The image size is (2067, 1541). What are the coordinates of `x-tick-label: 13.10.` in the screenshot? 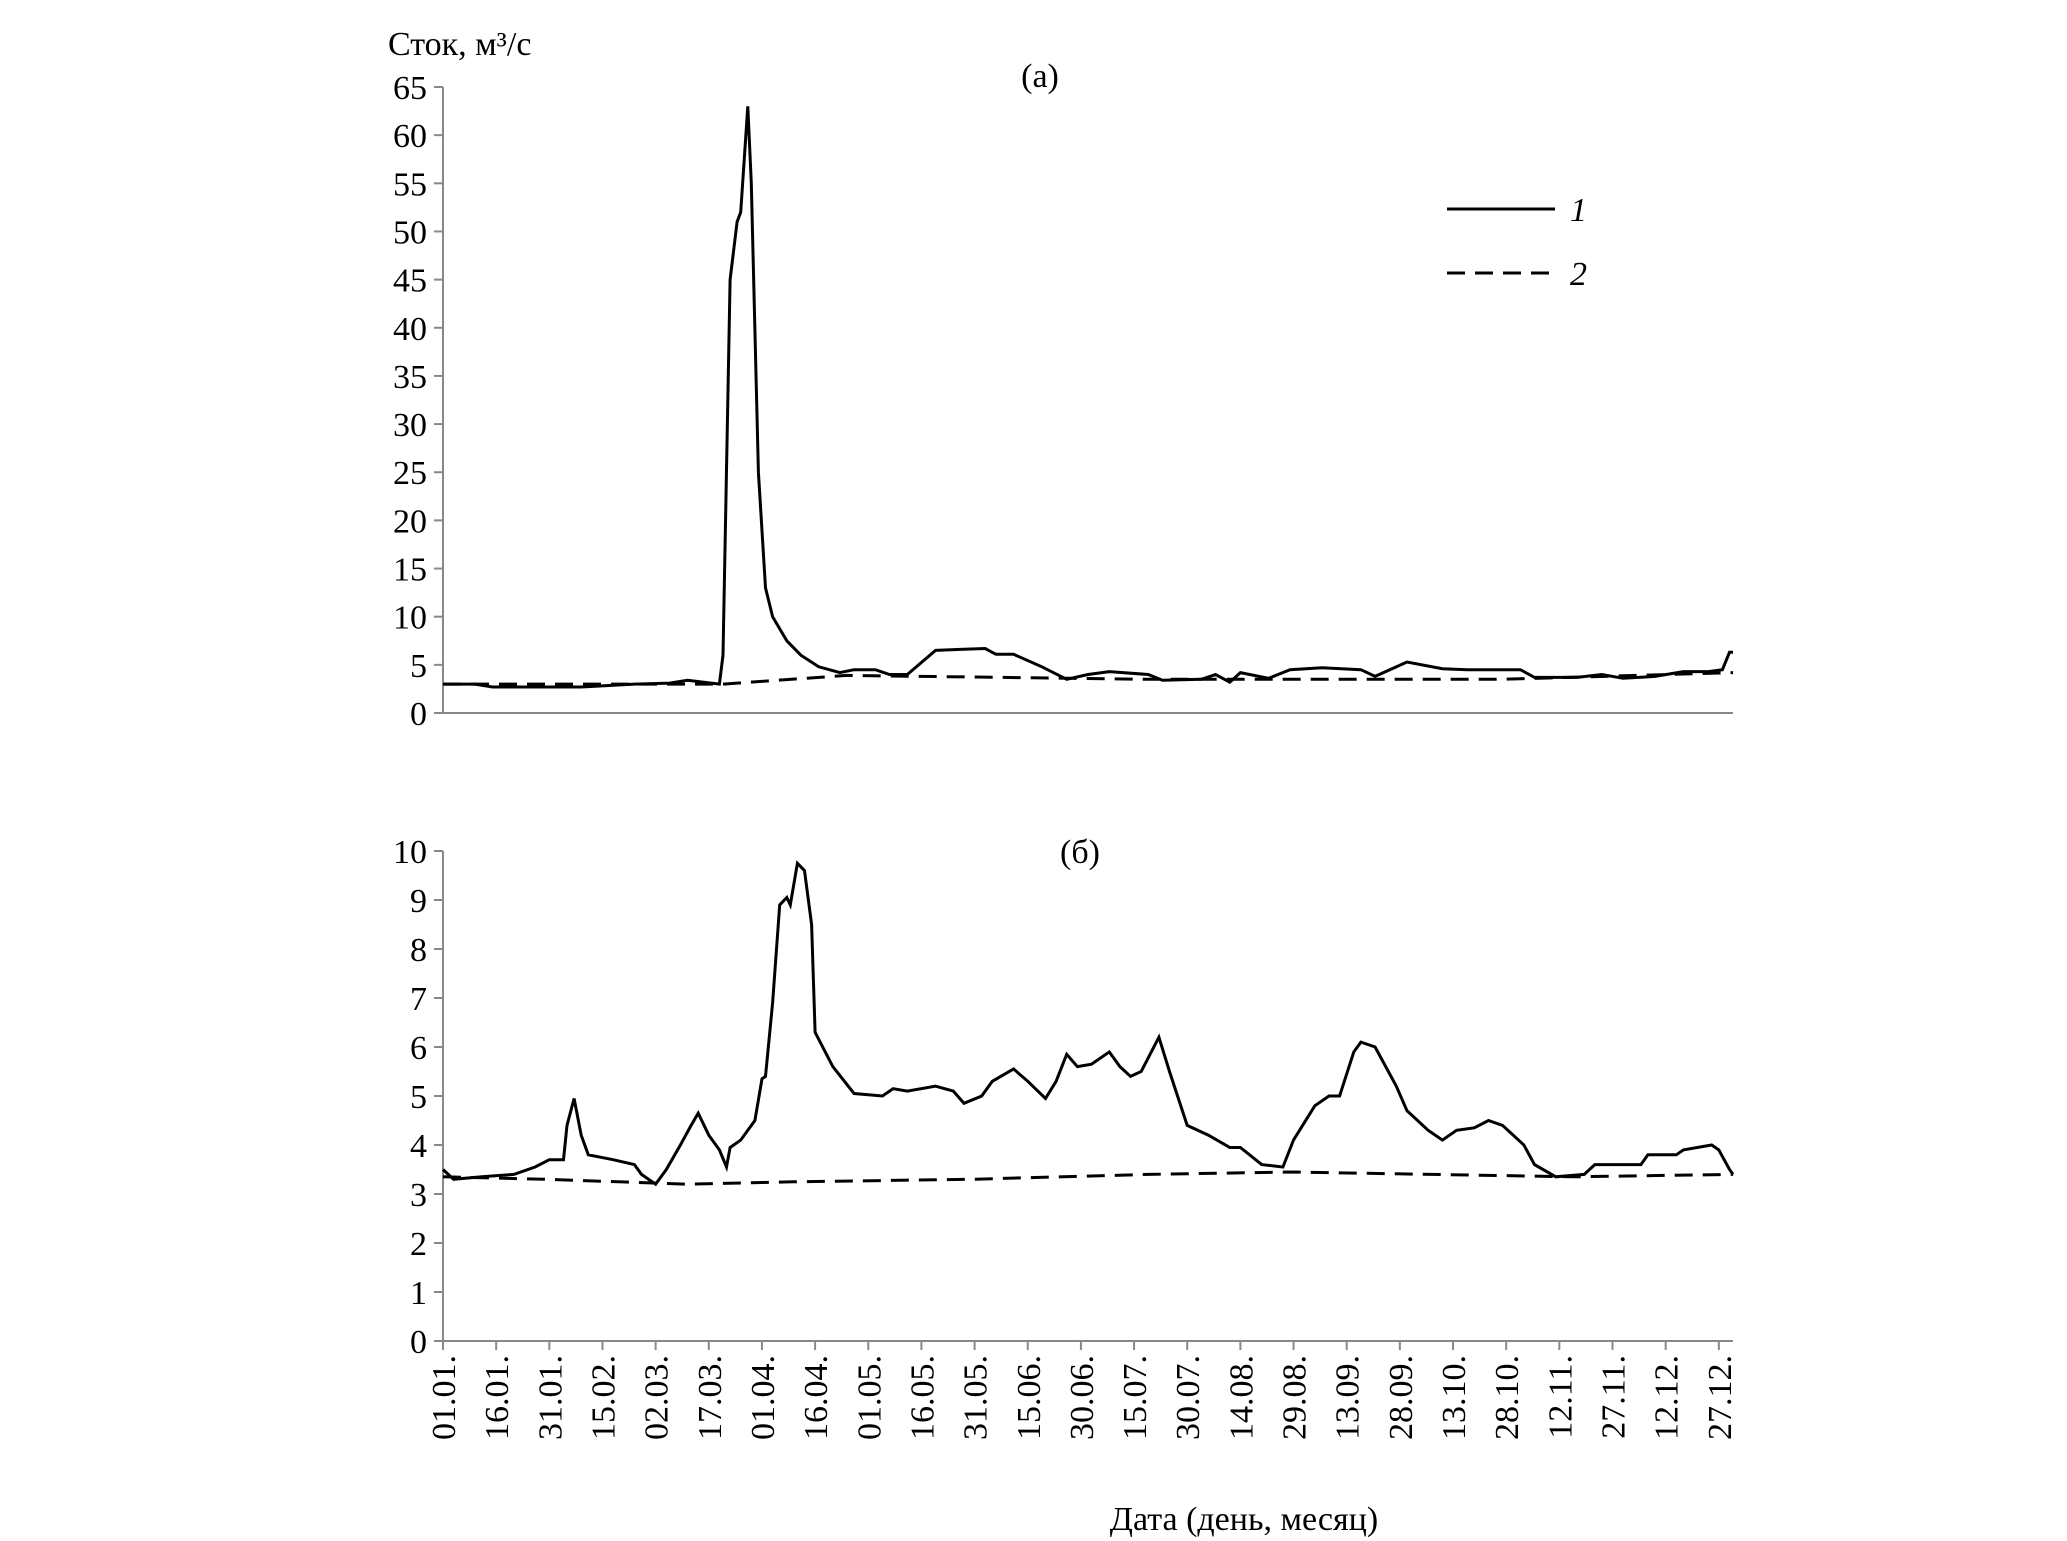 It's located at (1454, 1397).